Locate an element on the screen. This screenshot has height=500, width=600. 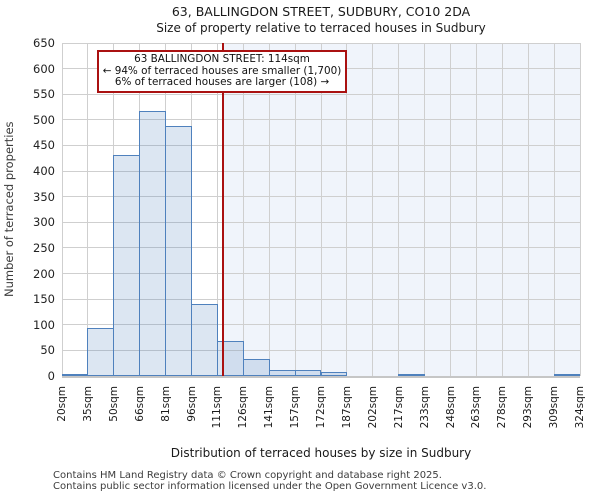
y-tick-label: 50 is located at coordinates (47, 350).